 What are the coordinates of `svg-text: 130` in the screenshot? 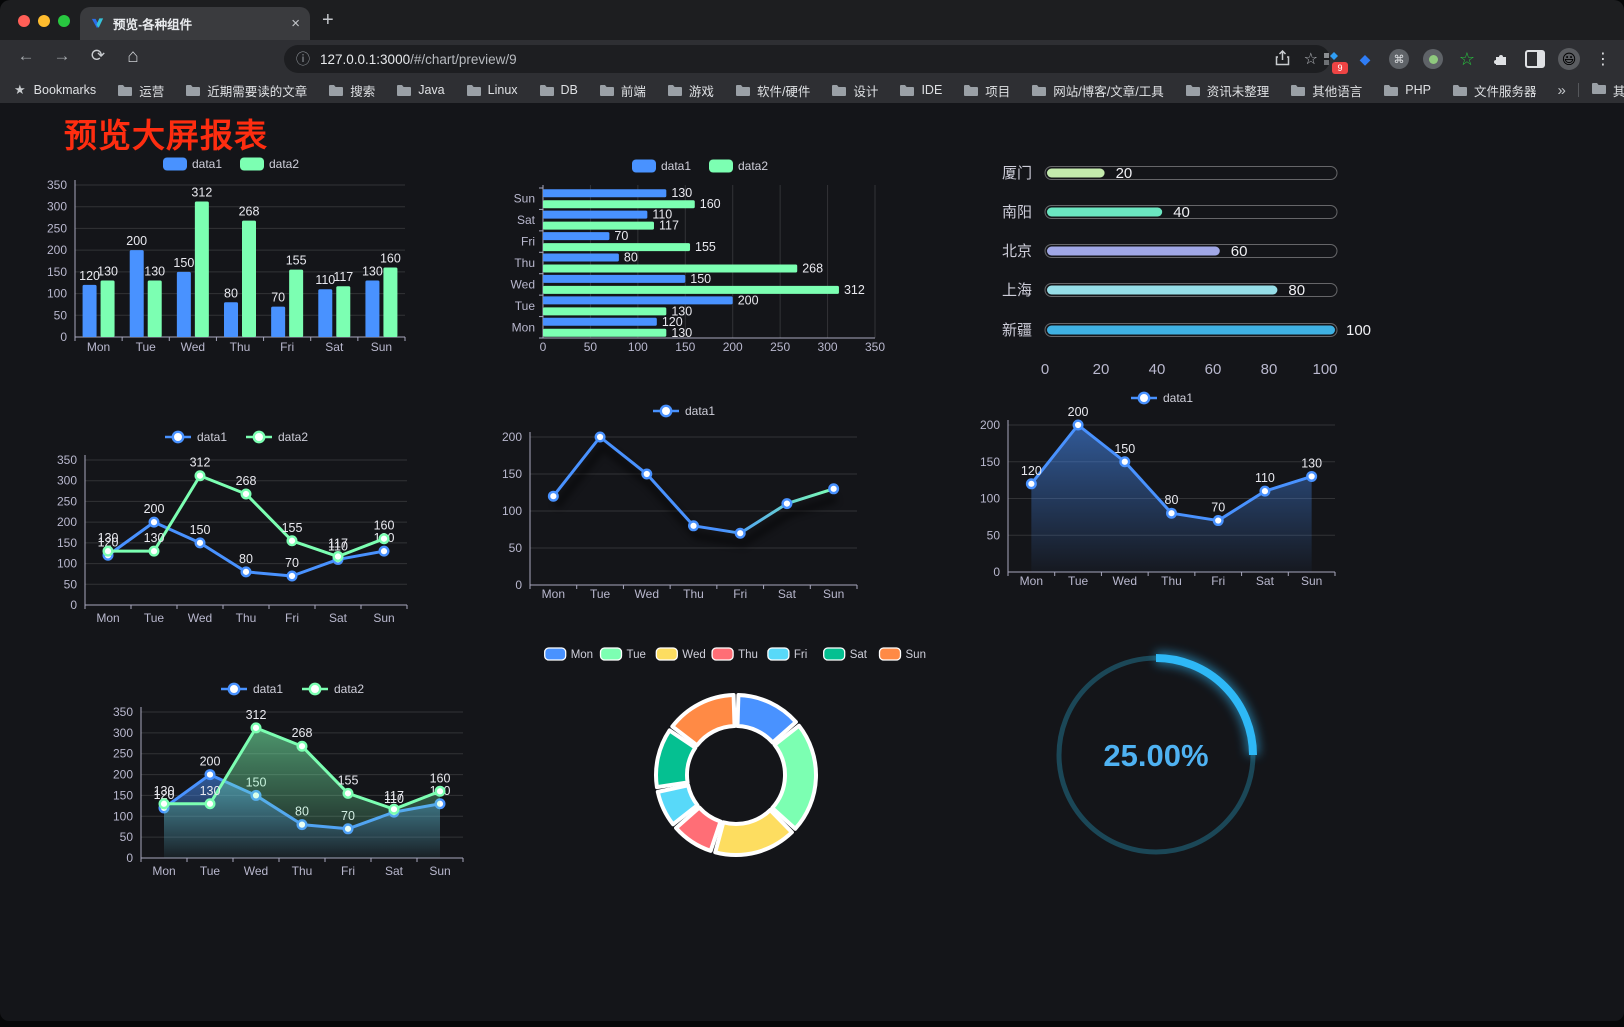 It's located at (681, 311).